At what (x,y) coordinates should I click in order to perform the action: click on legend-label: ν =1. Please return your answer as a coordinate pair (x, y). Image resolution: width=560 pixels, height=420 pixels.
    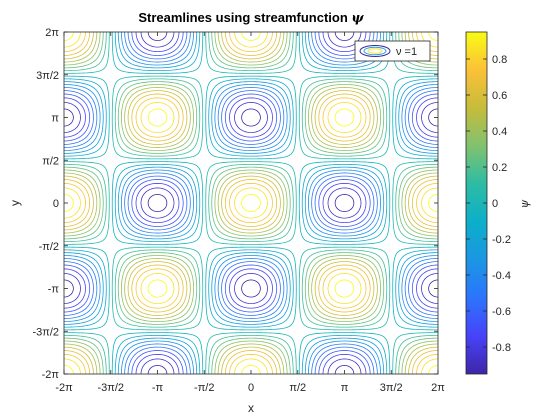
    Looking at the image, I should click on (406, 52).